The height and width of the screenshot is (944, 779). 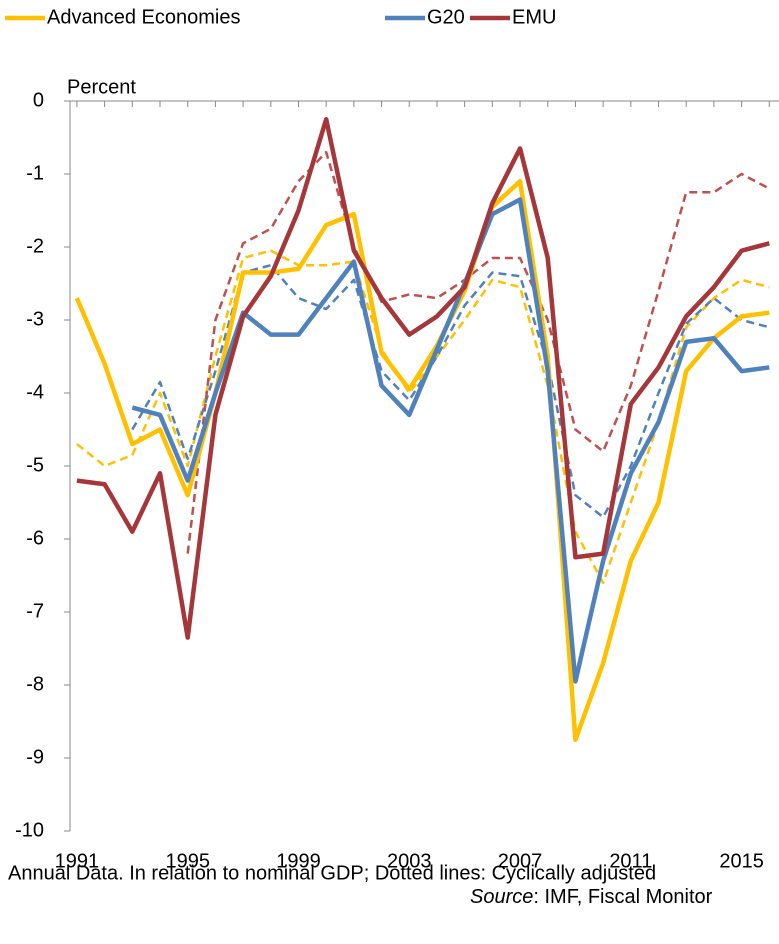 I want to click on x-tick-label: 2011, so click(x=630, y=861).